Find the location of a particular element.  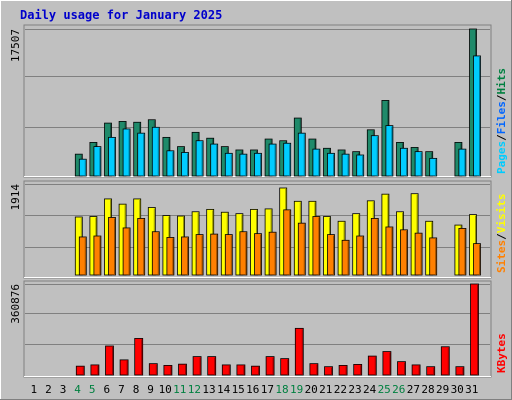

bottom-ymax-label: 360876 is located at coordinates (15, 304).